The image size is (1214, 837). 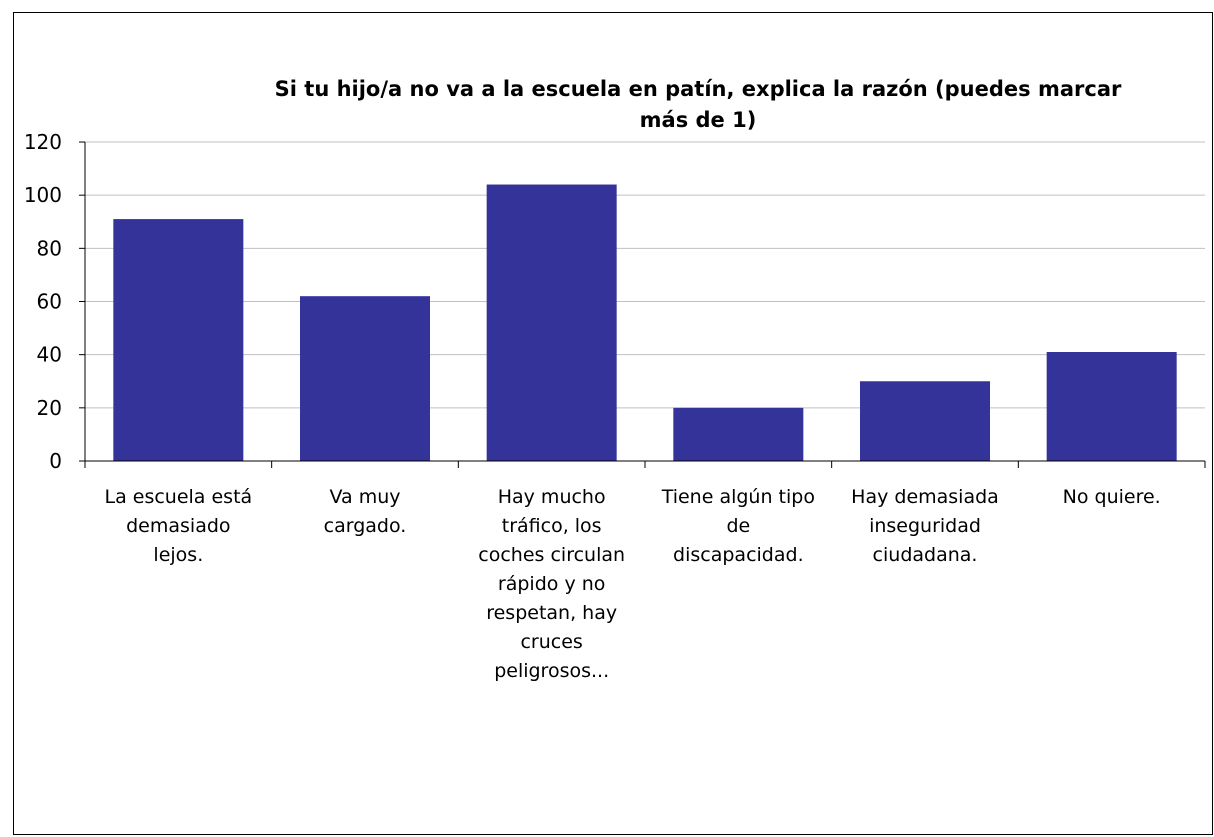 What do you see at coordinates (551, 555) in the screenshot?
I see `x-category-label-line: coches circulan` at bounding box center [551, 555].